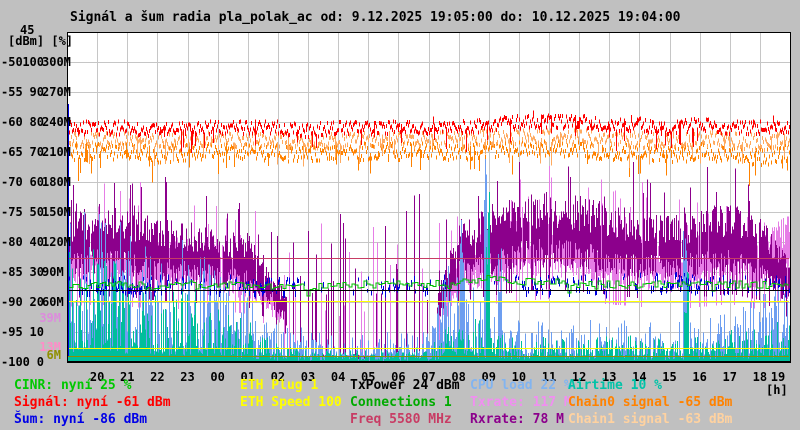 The image size is (800, 430). What do you see at coordinates (12, 92) in the screenshot?
I see `dbm-tick: -55` at bounding box center [12, 92].